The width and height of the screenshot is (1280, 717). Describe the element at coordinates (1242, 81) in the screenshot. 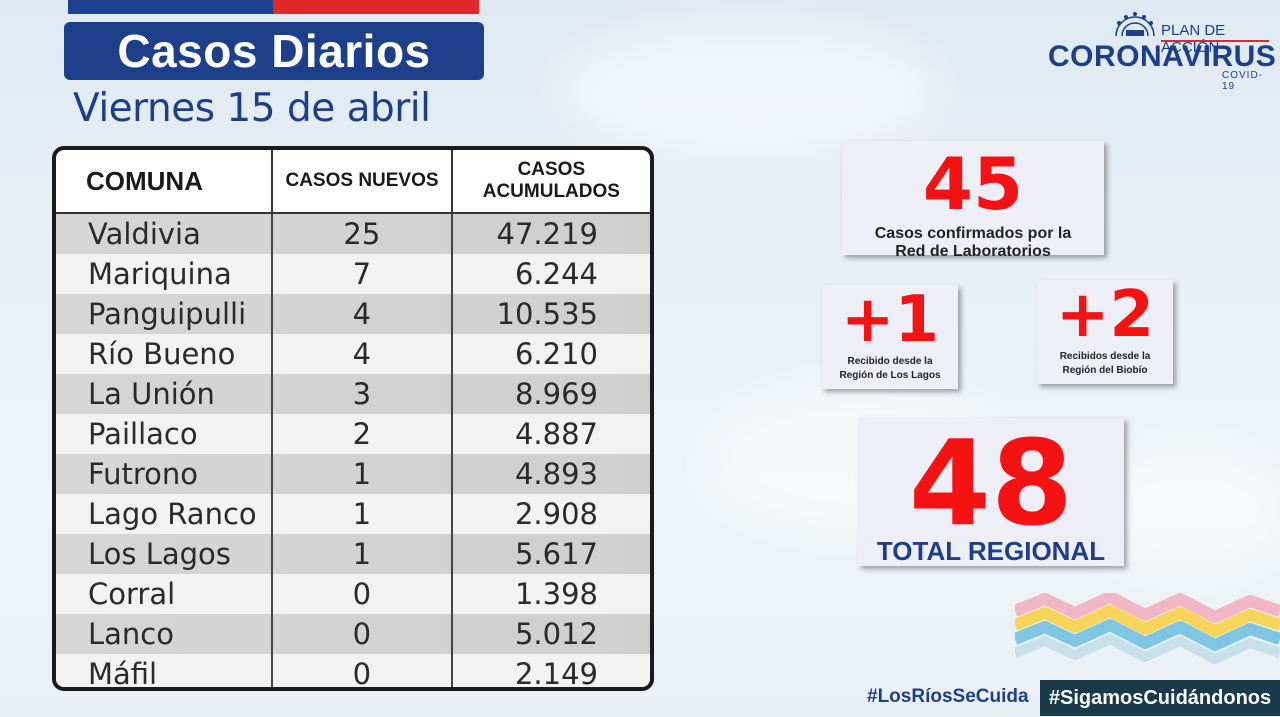

I see `logo-covid-label: COVID-19` at that location.